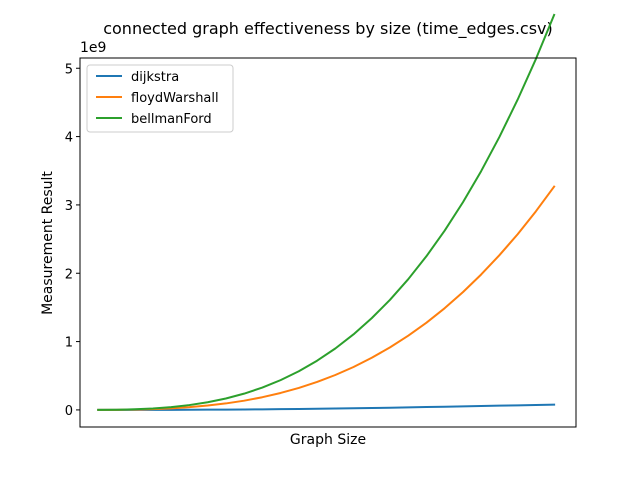  Describe the element at coordinates (69, 138) in the screenshot. I see `y-tick-label: 4` at that location.